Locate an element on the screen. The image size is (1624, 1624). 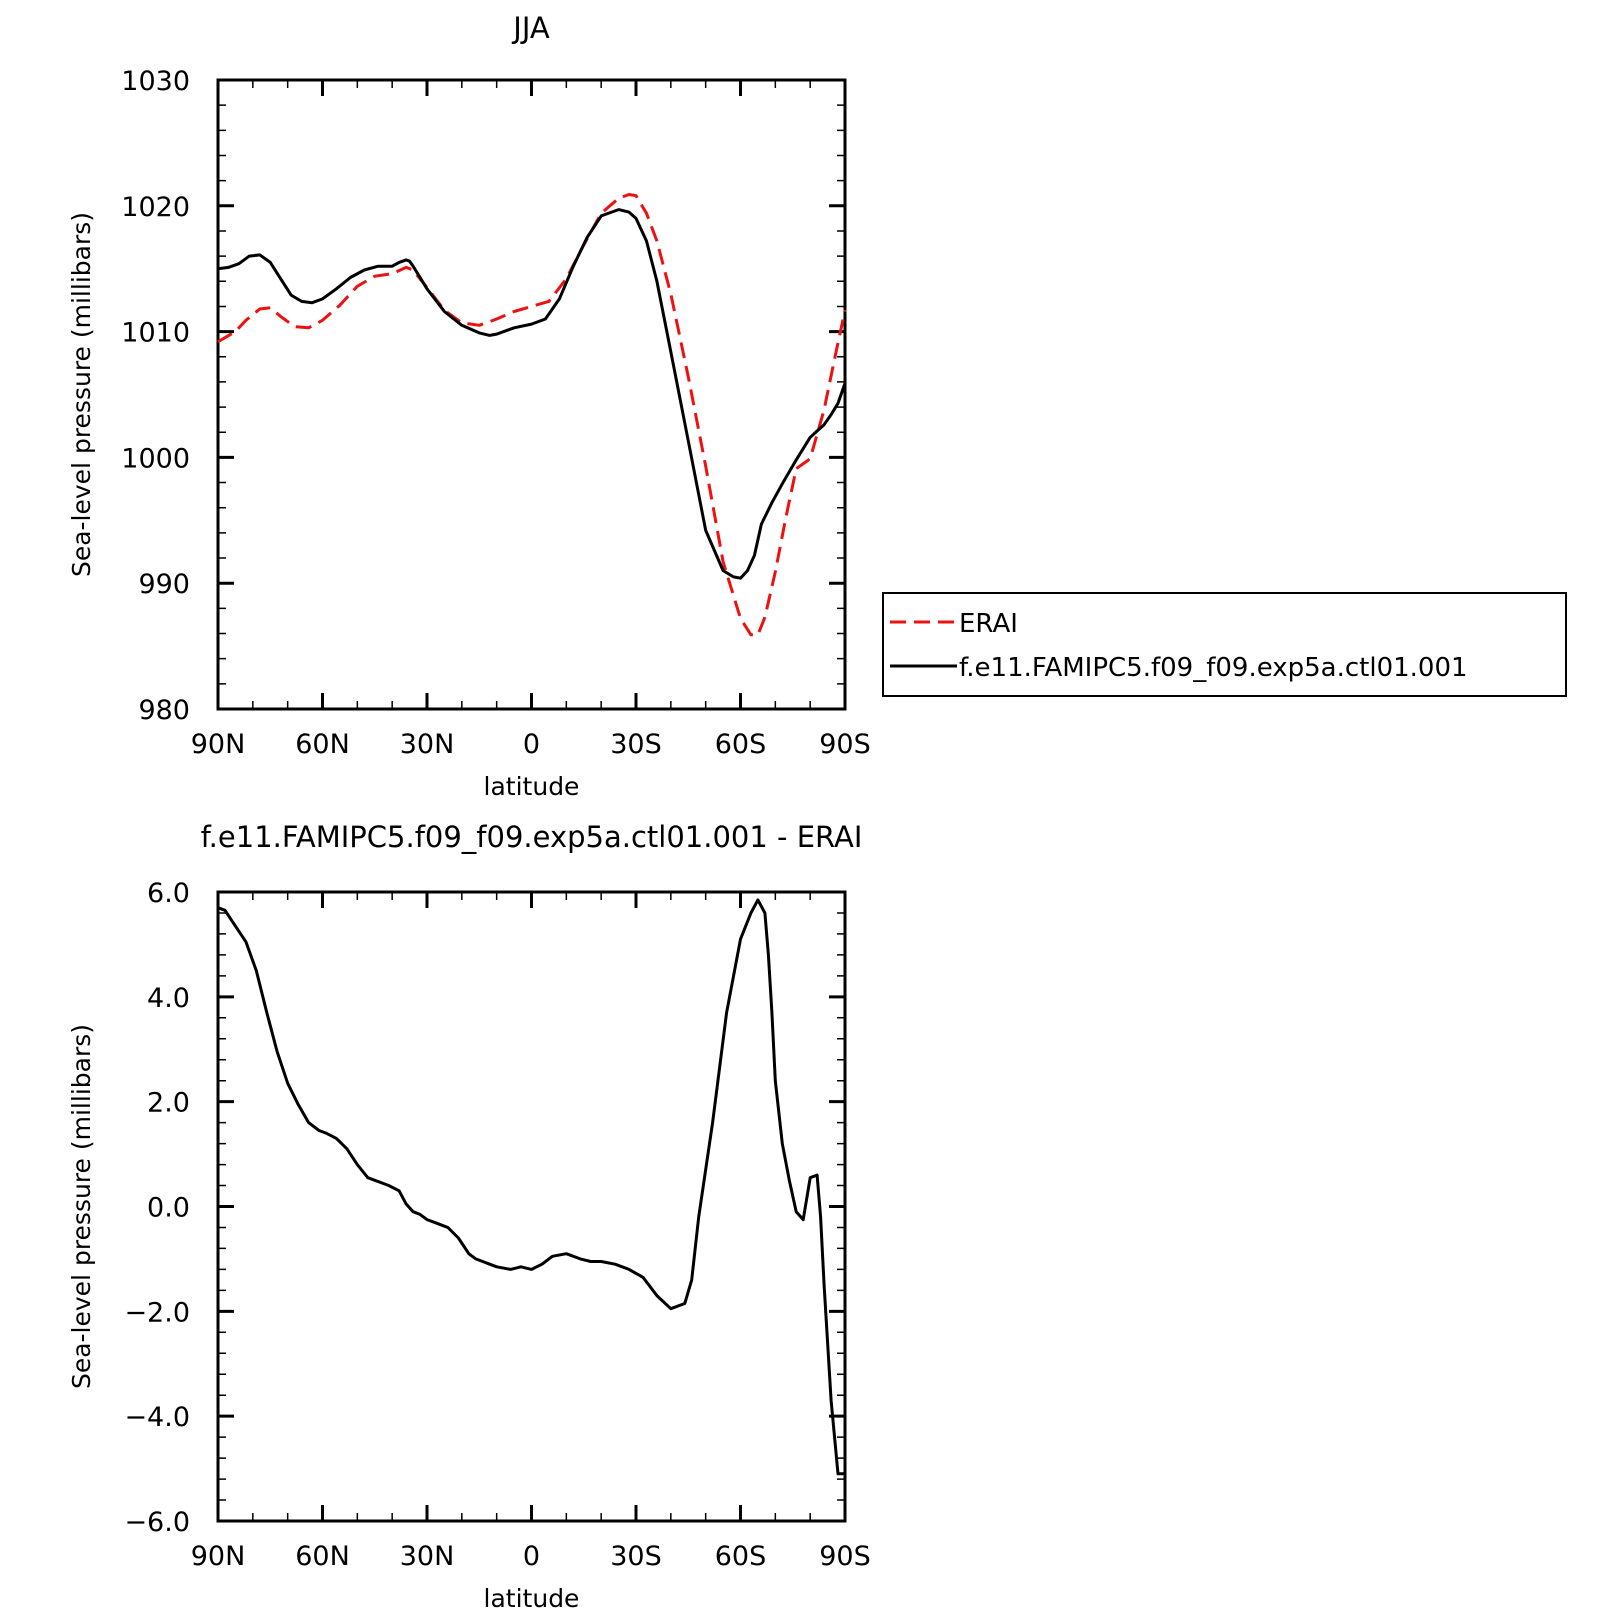
series-line-model is located at coordinates (532, 394).